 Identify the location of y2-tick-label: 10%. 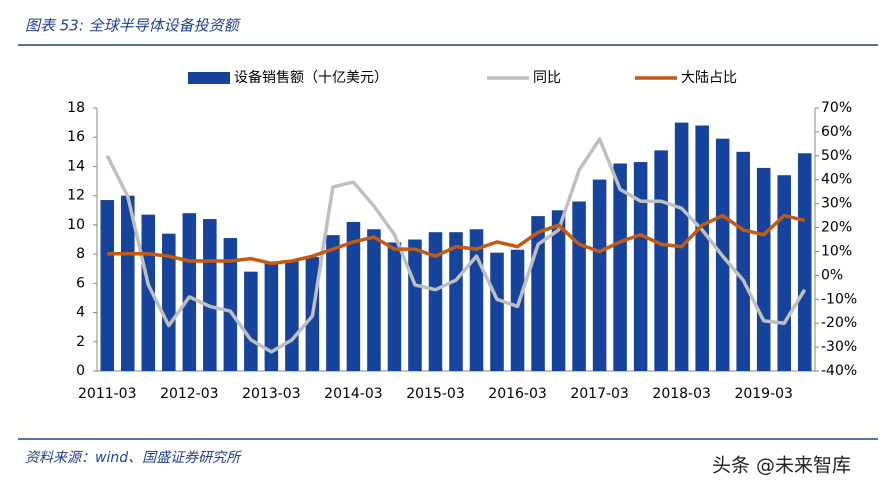
(836, 251).